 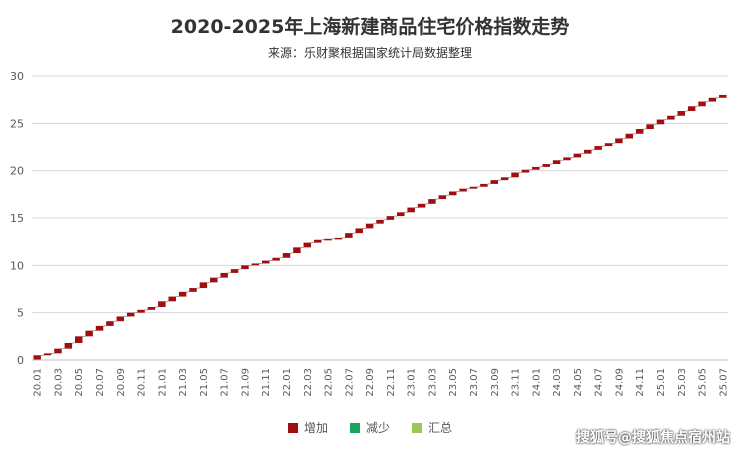 I want to click on x-tick-label: 21.03, so click(x=183, y=382).